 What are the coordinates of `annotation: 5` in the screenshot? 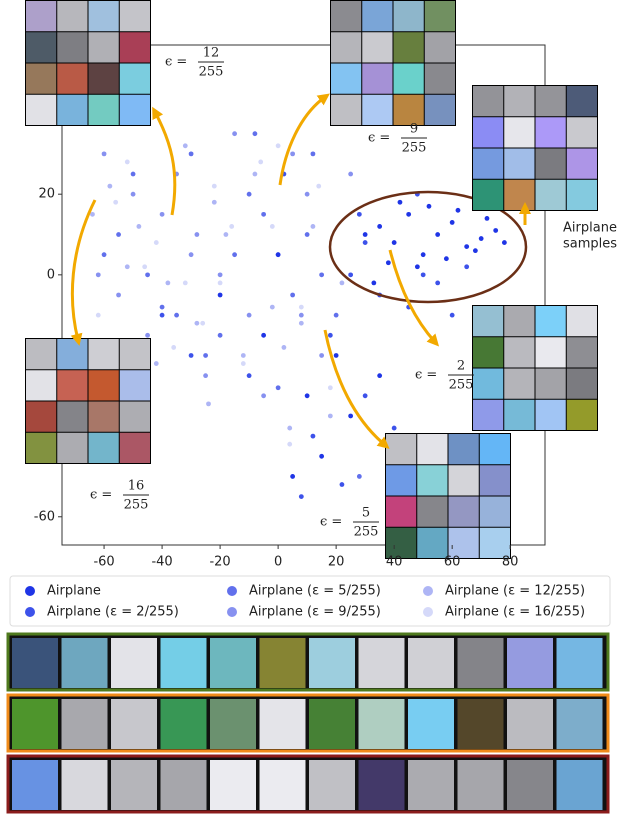 It's located at (366, 513).